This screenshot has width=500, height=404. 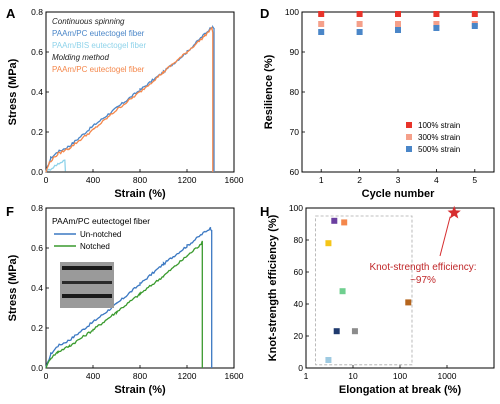 What do you see at coordinates (37, 172) in the screenshot?
I see `panel-a-ytick-label-0: 0.0` at bounding box center [37, 172].